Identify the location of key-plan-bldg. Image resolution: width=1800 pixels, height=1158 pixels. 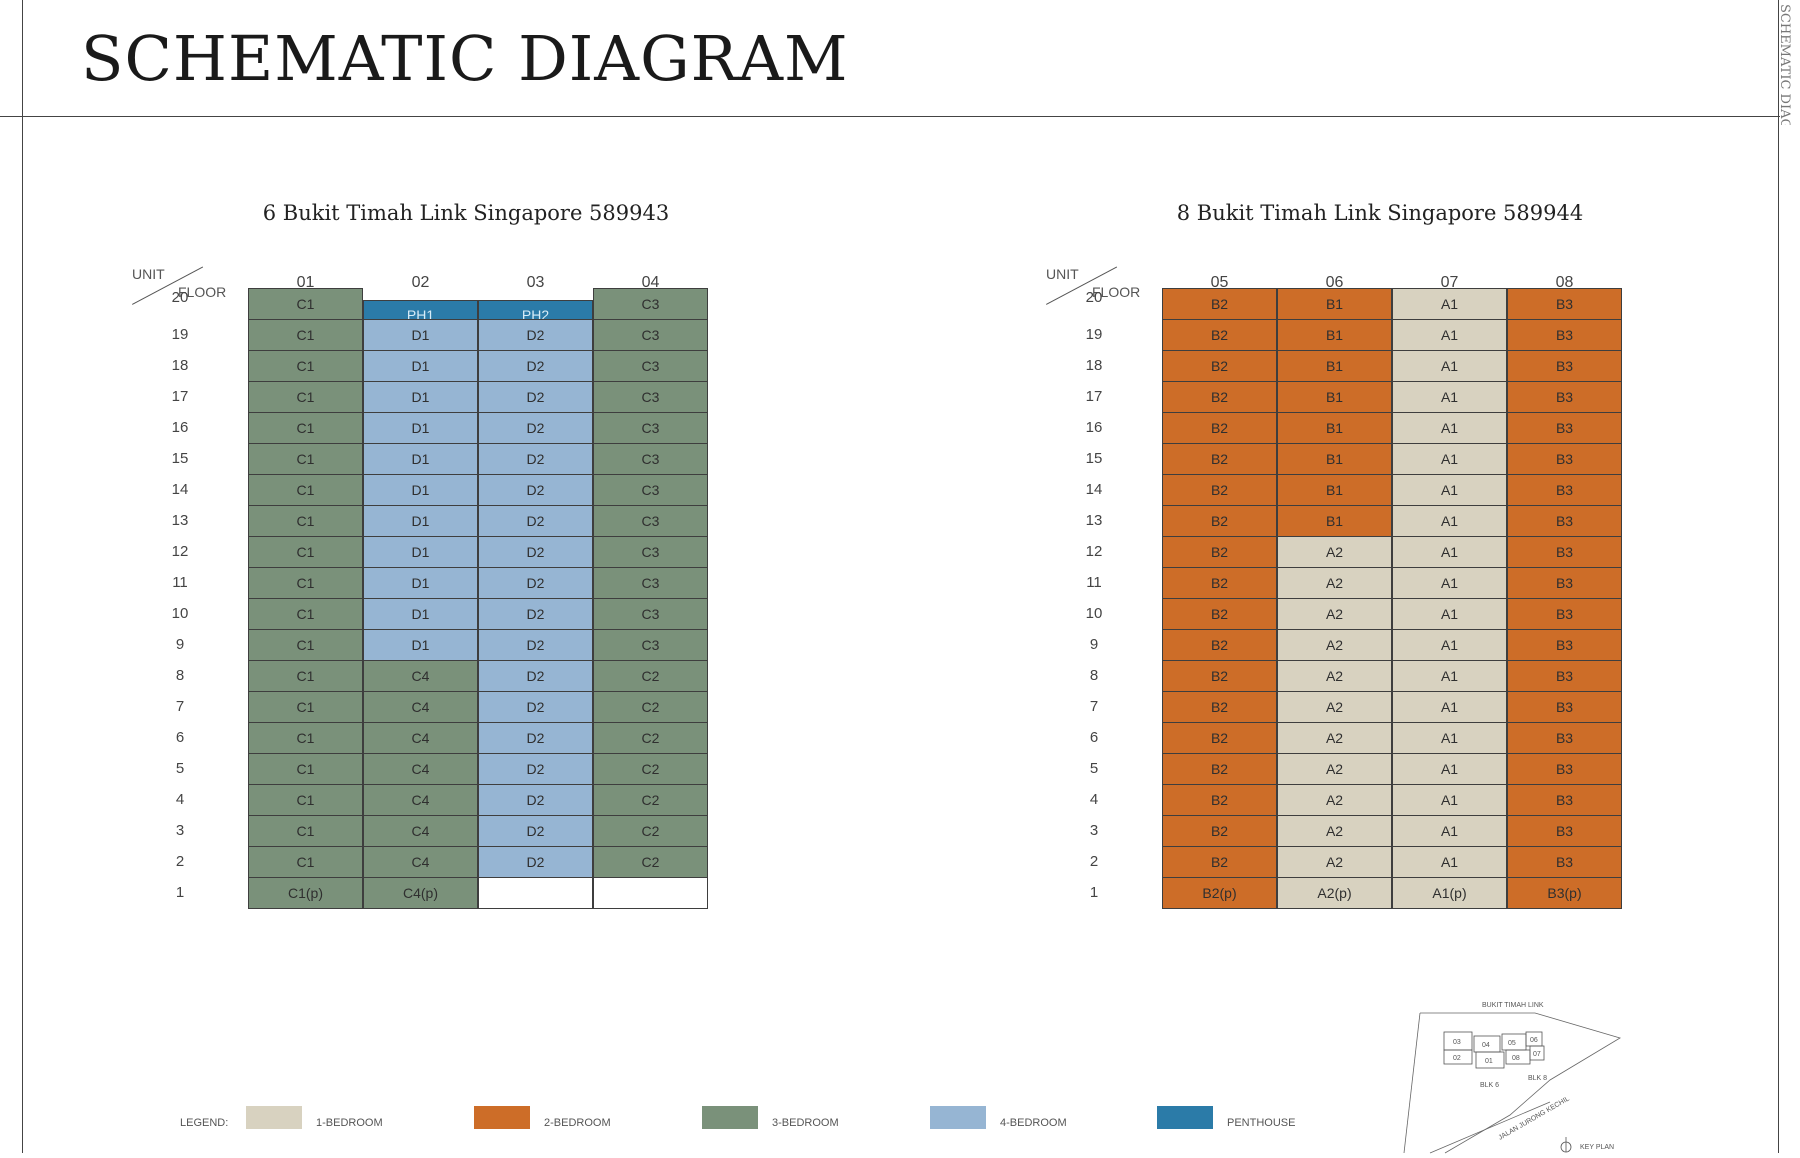
(1458, 1057).